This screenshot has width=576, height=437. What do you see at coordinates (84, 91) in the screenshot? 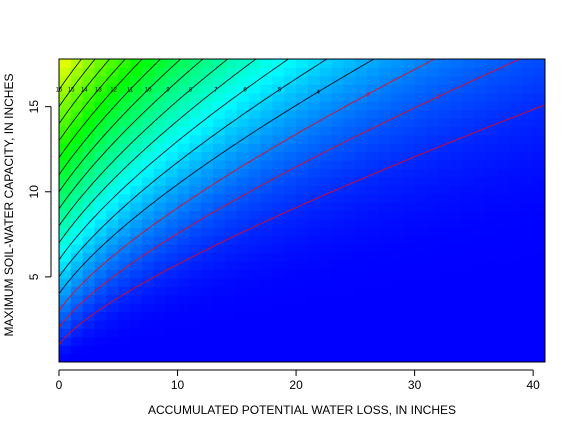
I see `contour-label-14: 14` at bounding box center [84, 91].